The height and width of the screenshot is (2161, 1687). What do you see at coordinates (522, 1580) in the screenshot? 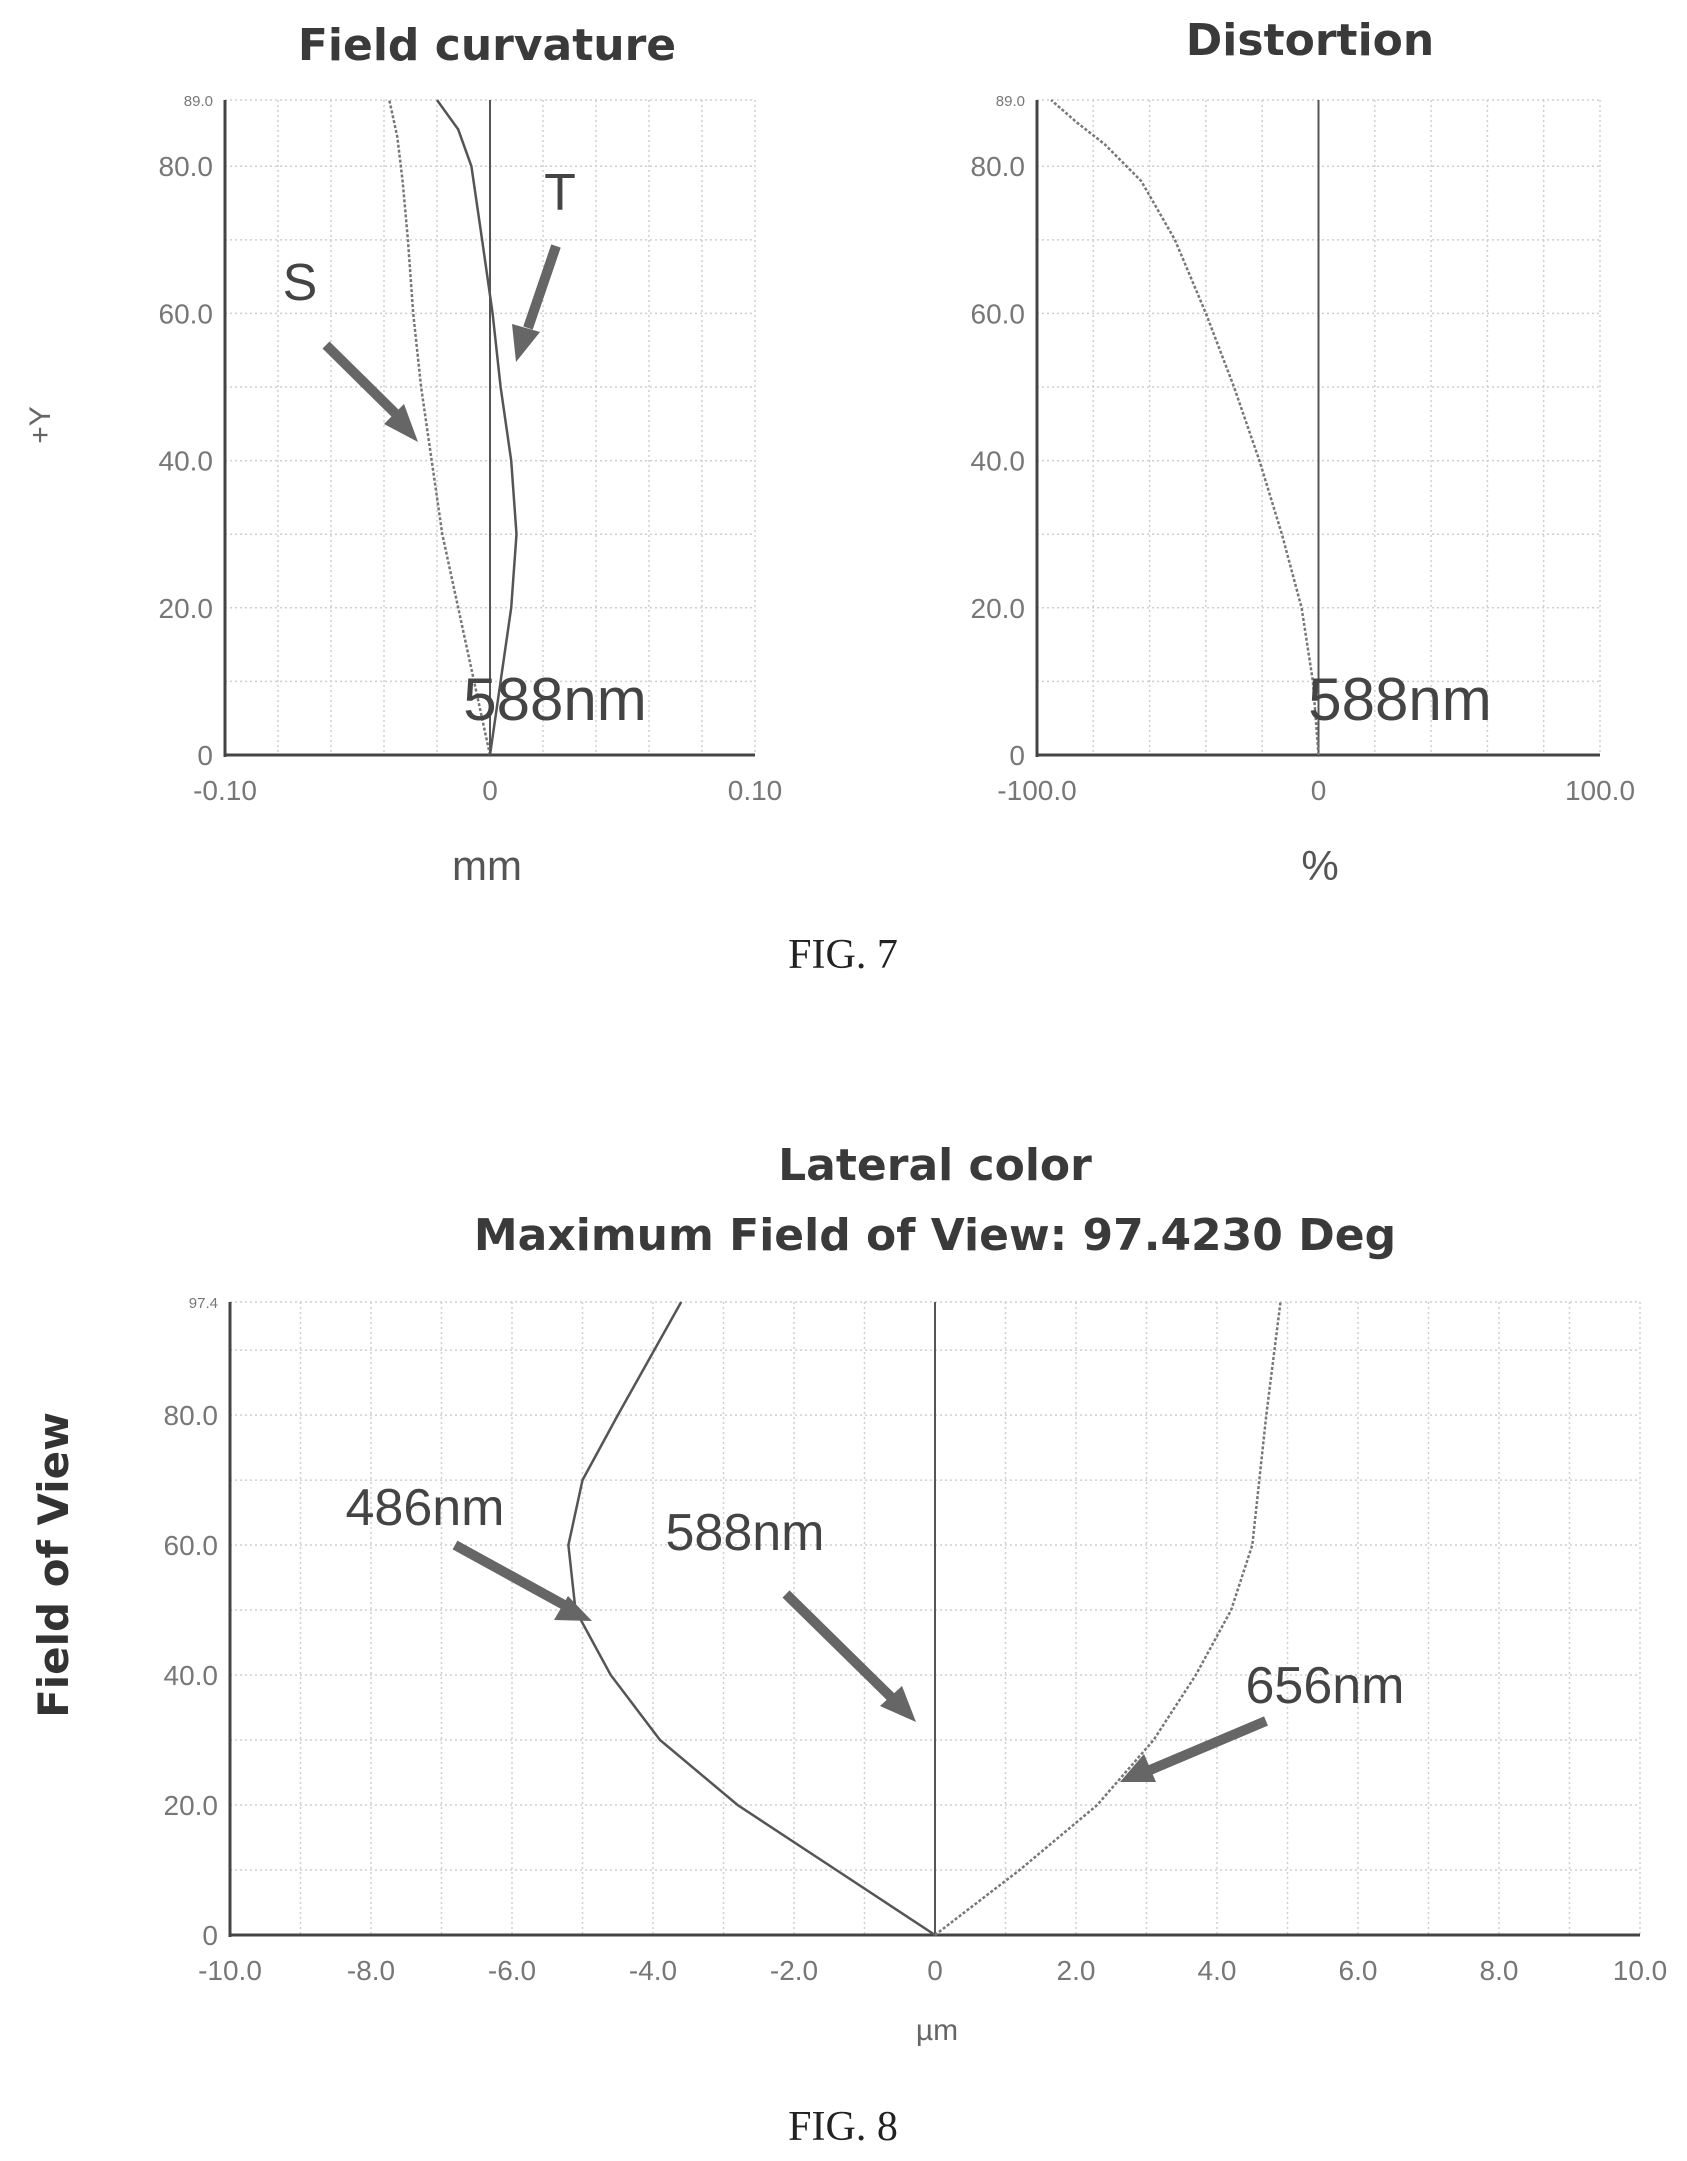
I see `annotation-arrow-486nm` at bounding box center [522, 1580].